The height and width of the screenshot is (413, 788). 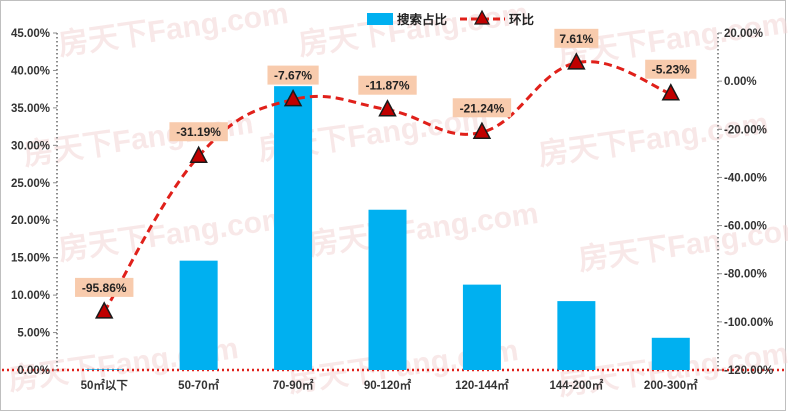 I want to click on data-label: -31.19%, so click(x=198, y=132).